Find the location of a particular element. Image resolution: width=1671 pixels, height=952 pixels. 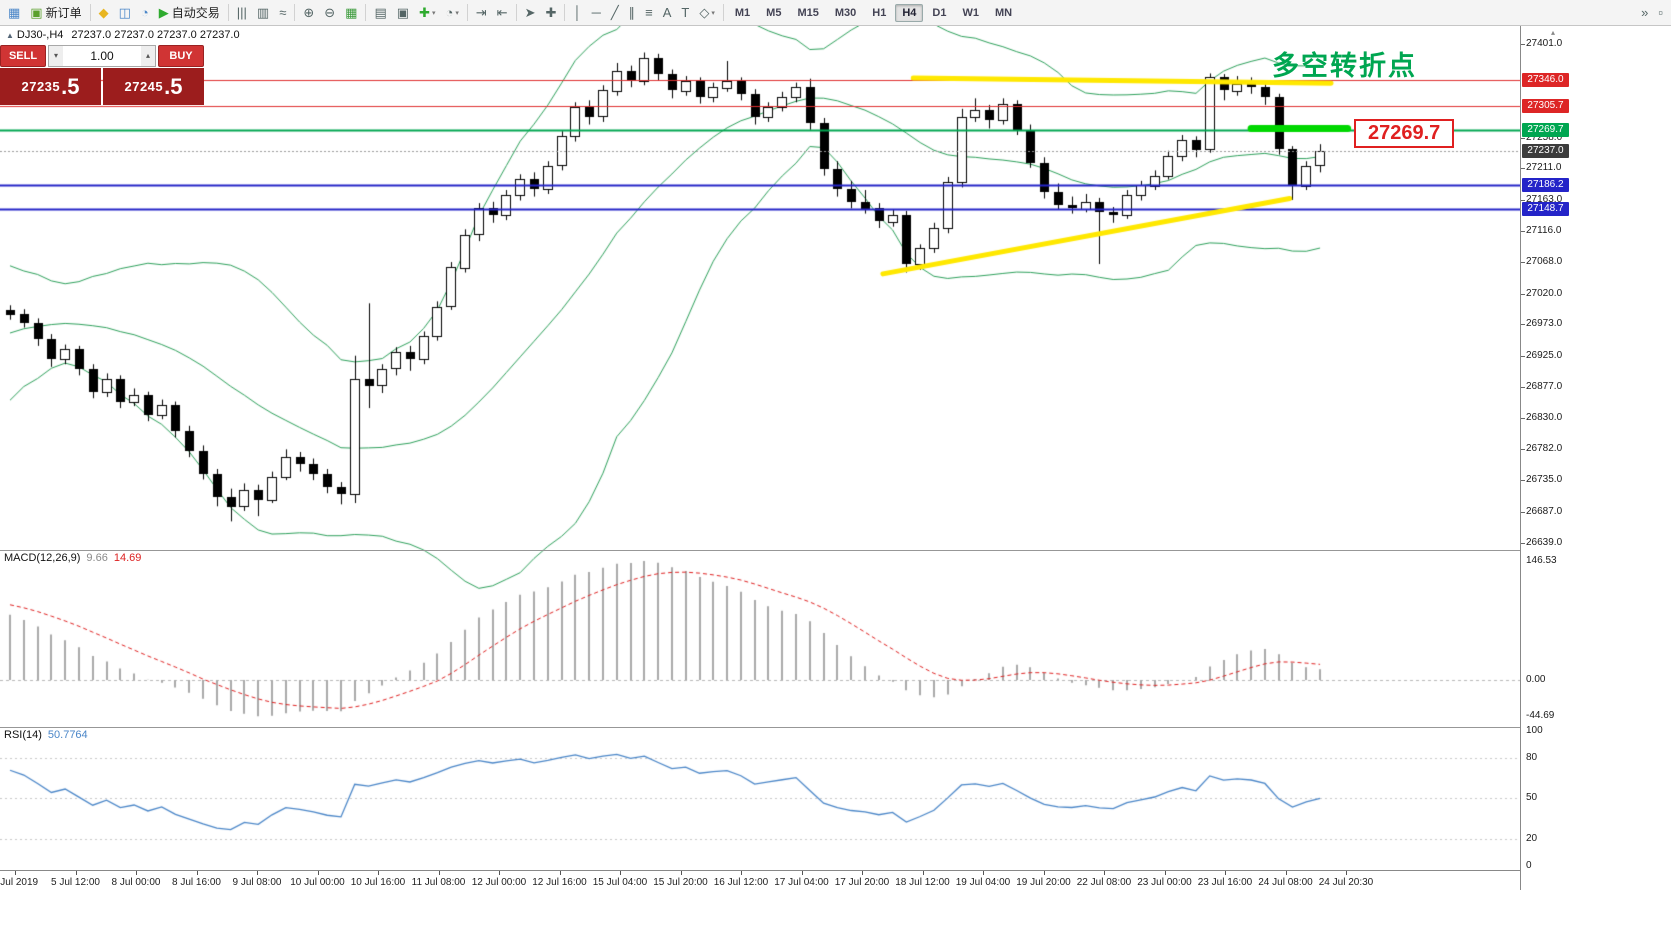

fibonacci-button: ≡ is located at coordinates (649, 13).